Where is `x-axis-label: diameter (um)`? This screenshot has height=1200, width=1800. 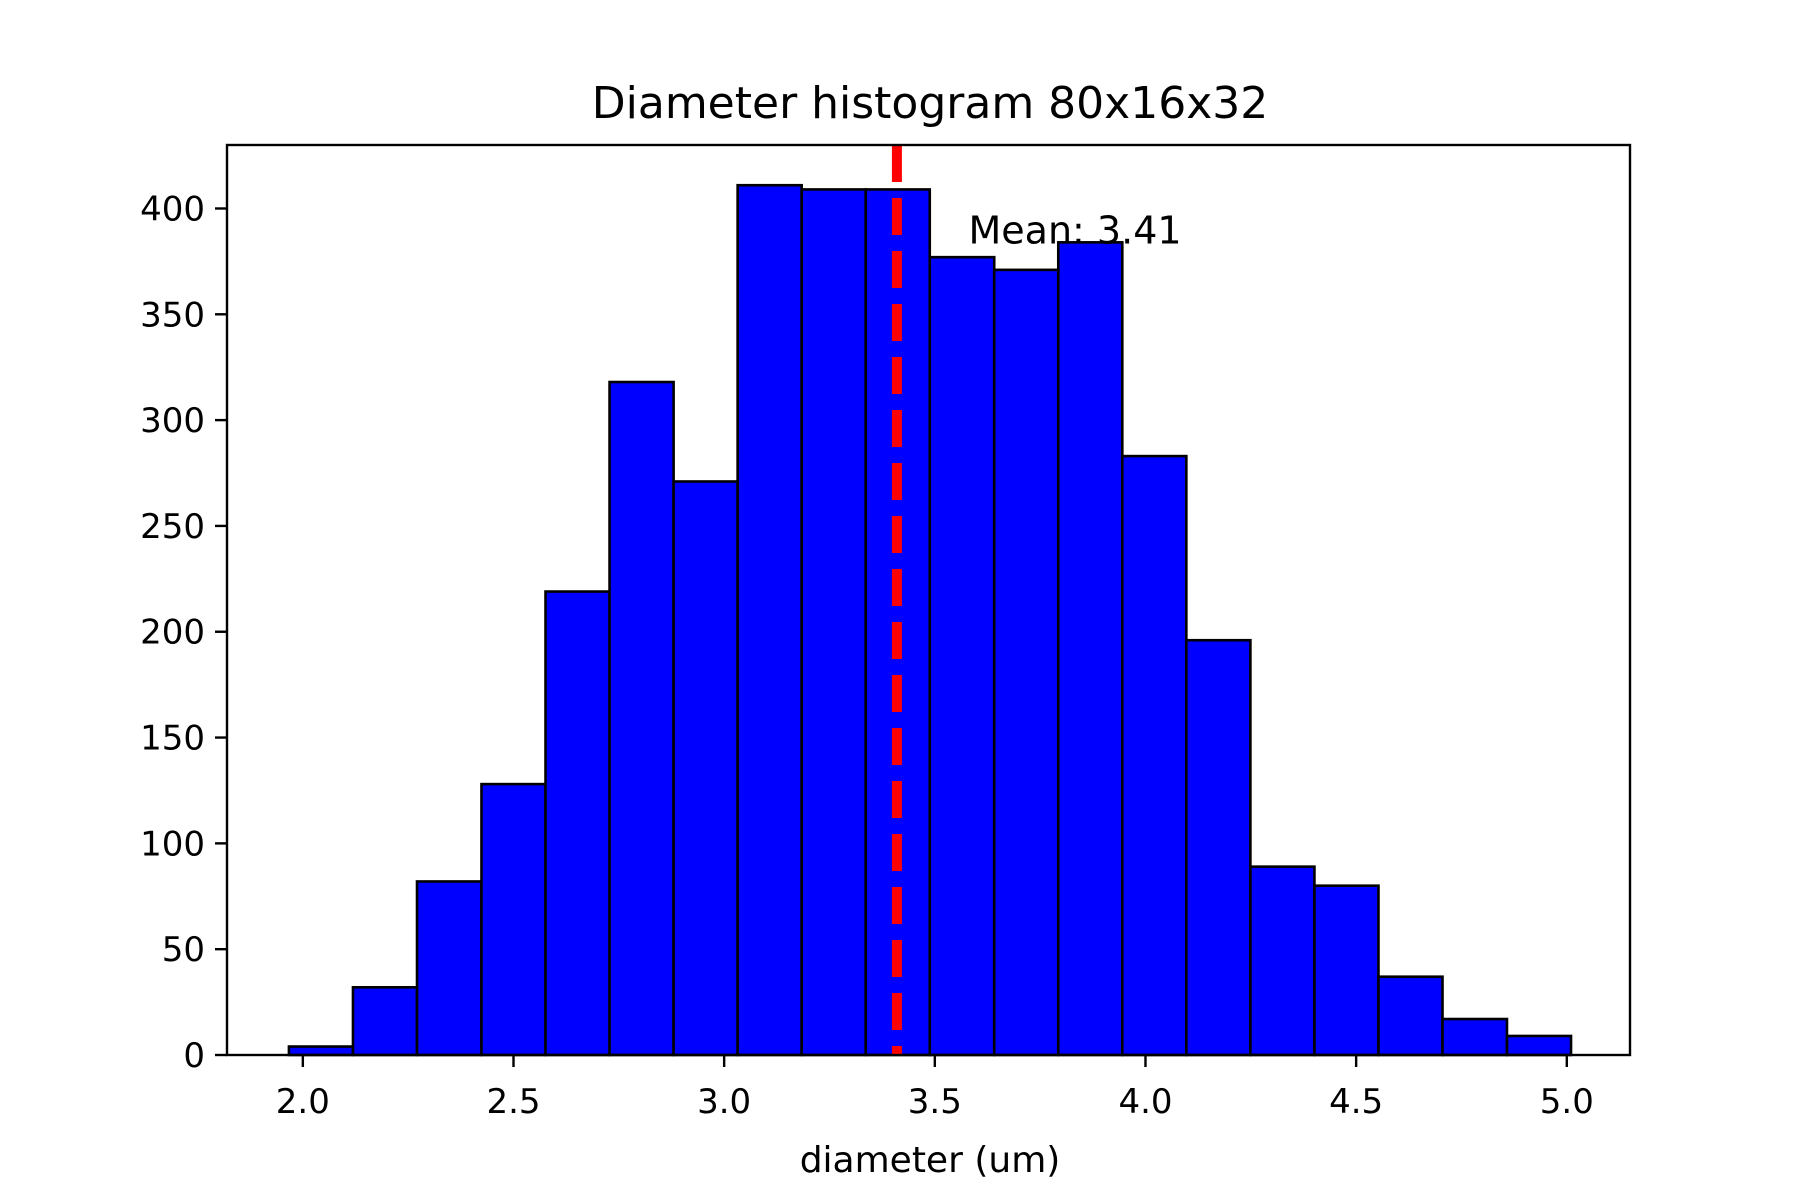
x-axis-label: diameter (um) is located at coordinates (930, 1160).